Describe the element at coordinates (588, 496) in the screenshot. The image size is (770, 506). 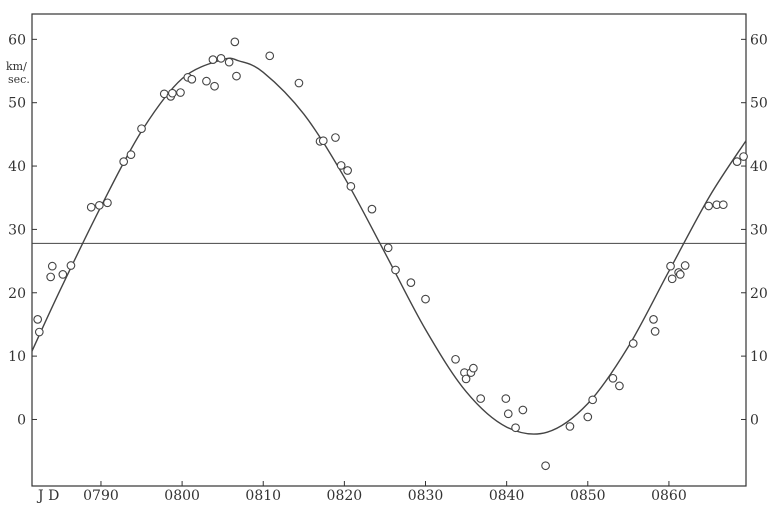
I see `x-tick-label: 0850` at that location.